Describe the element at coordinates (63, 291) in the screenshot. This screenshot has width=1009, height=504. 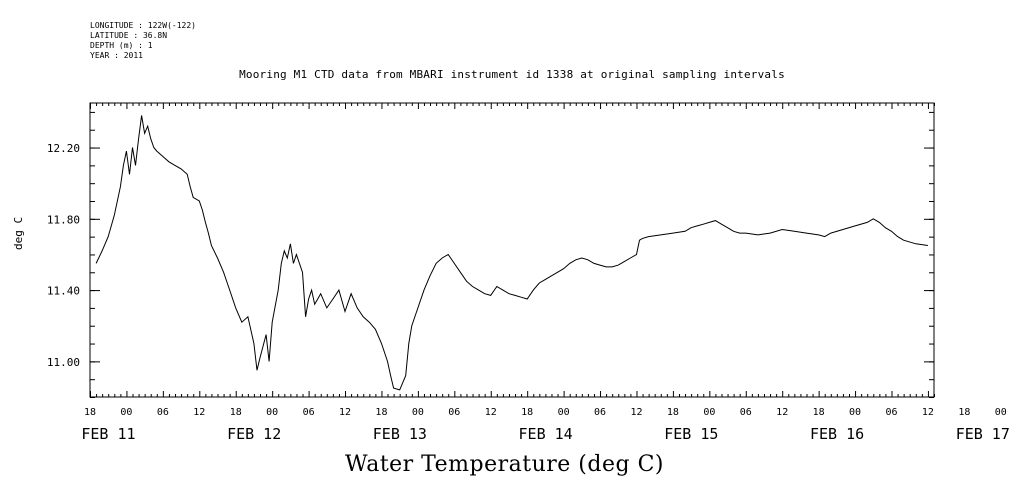
I see `y-tick-label: 11.40` at that location.